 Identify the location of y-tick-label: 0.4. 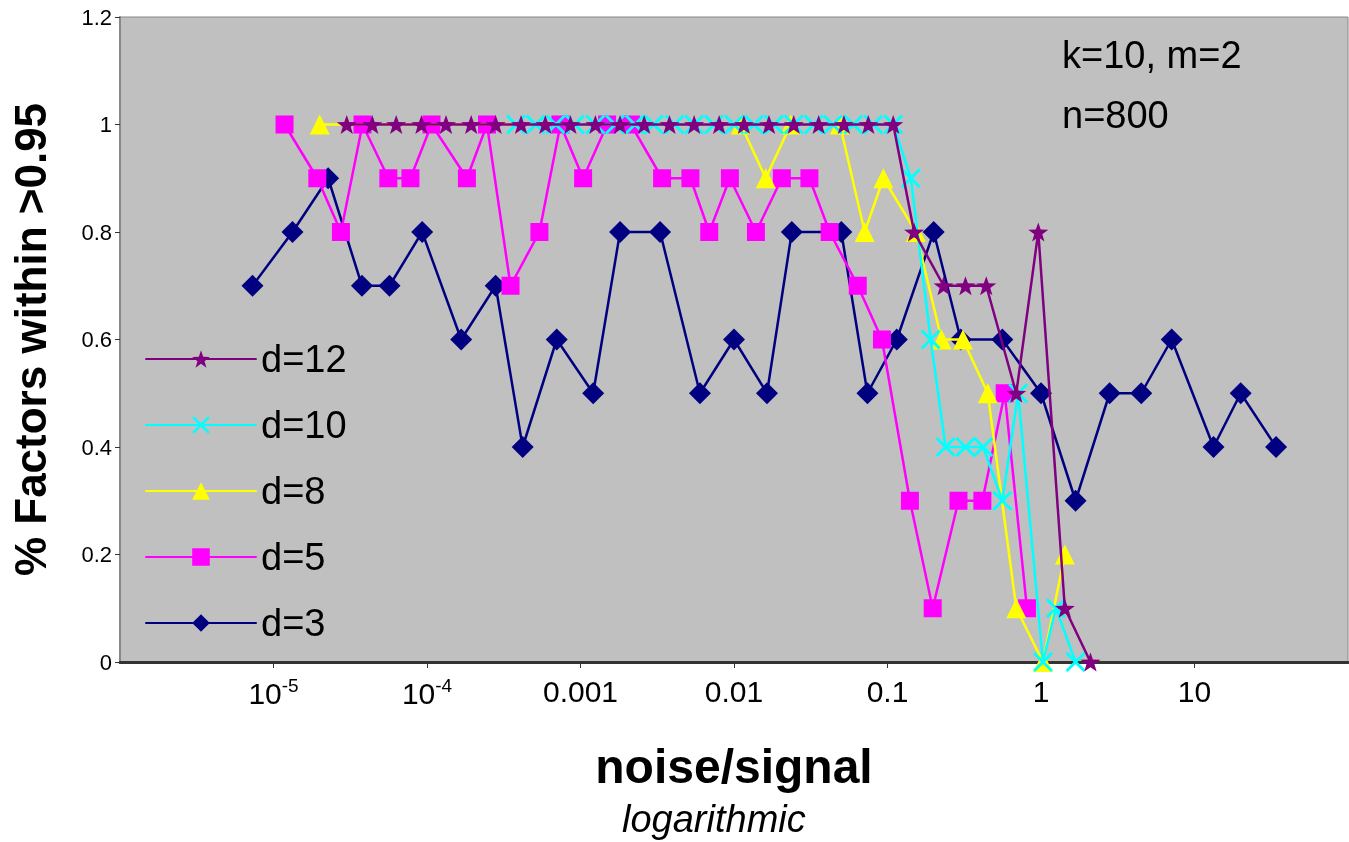
(96, 447).